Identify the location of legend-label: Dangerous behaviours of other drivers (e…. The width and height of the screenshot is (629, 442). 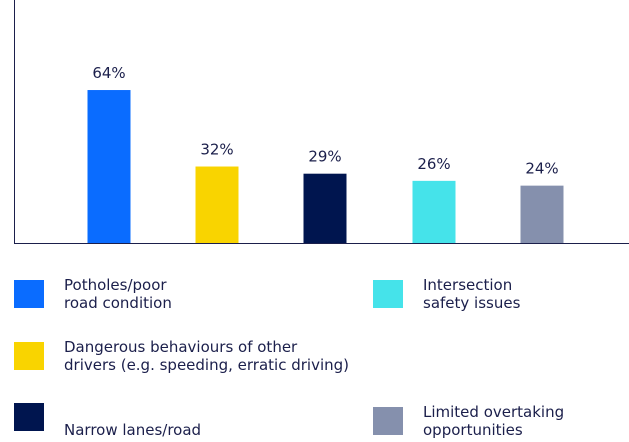
(206, 356).